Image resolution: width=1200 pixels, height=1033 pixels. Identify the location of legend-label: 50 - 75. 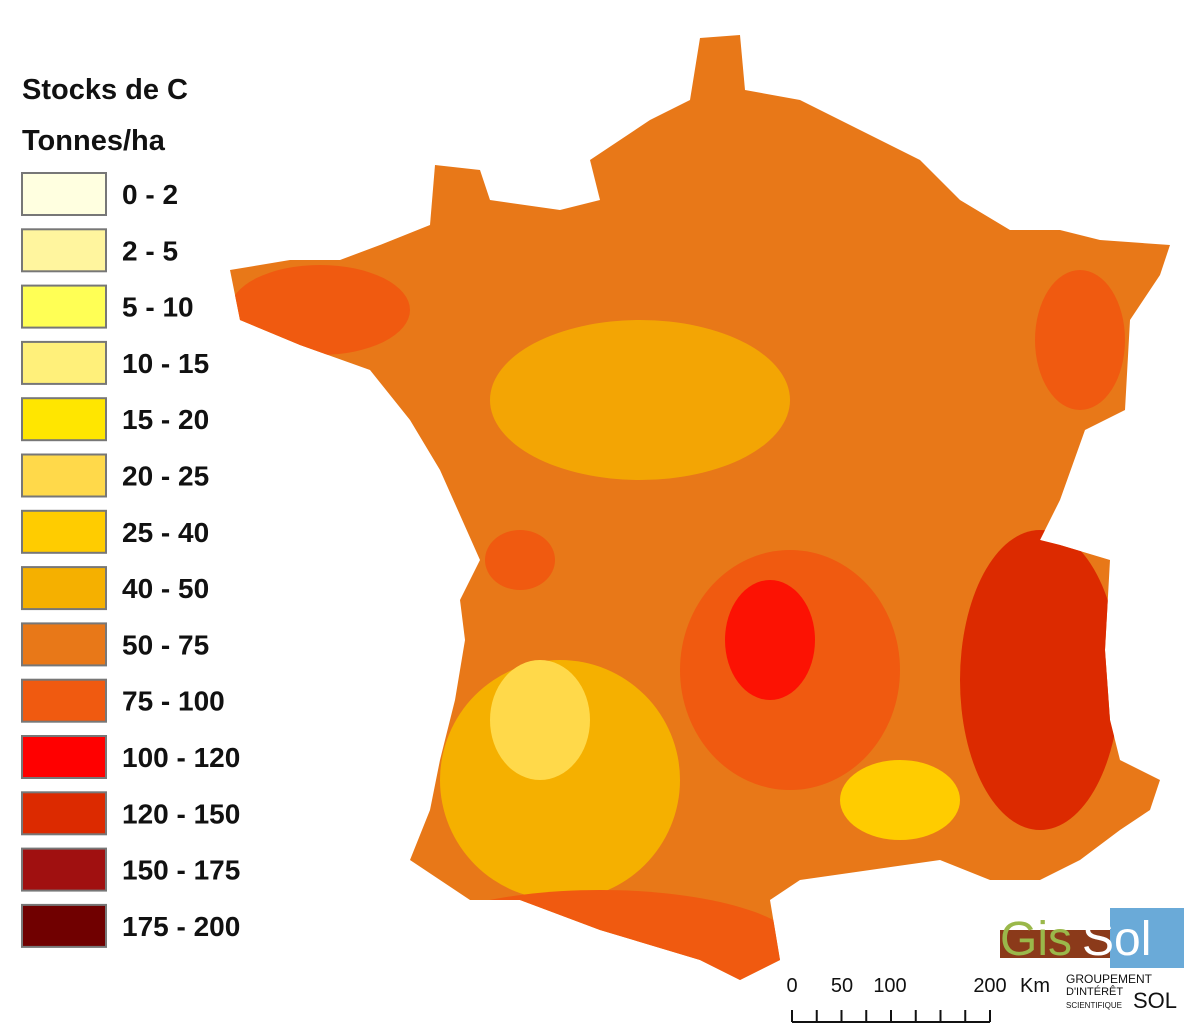
(165, 644).